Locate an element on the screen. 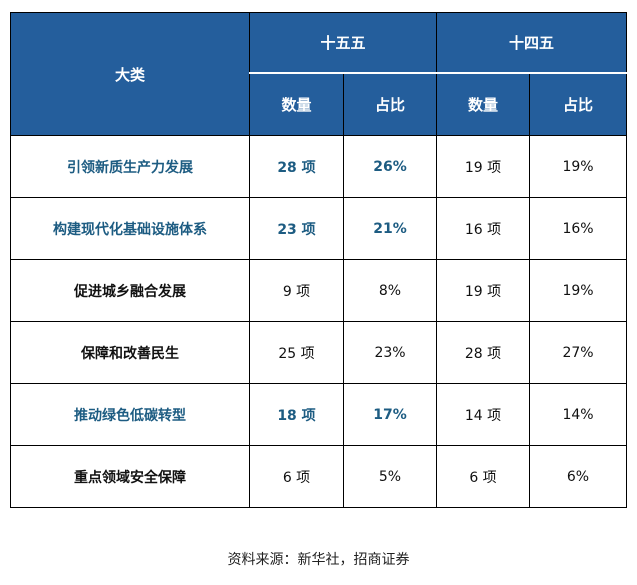  count-15th-cell: 18 项 is located at coordinates (296, 414).